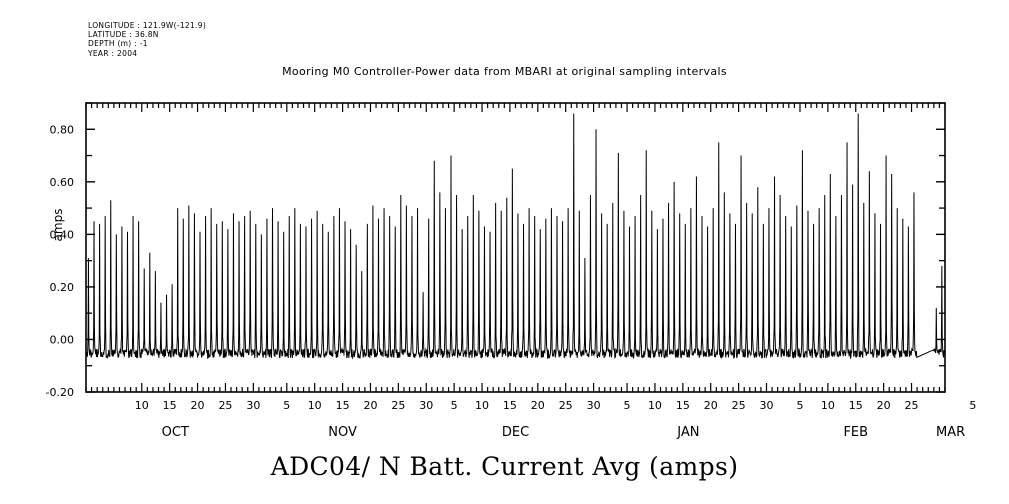 The height and width of the screenshot is (504, 1009). I want to click on y-tick-label: 0.80, so click(62, 129).